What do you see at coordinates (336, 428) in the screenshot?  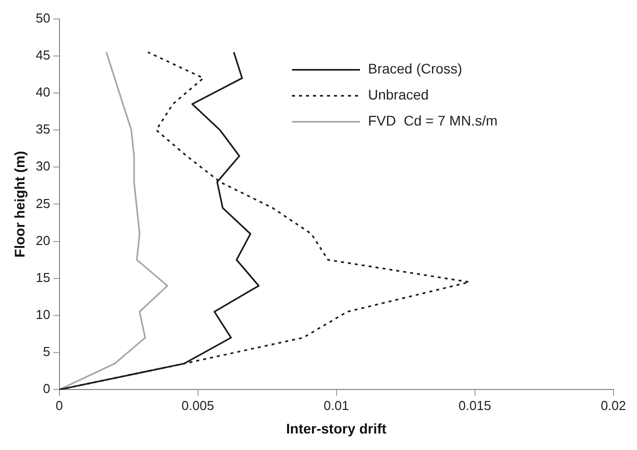 I see `x-axis-title: Inter-story drift` at bounding box center [336, 428].